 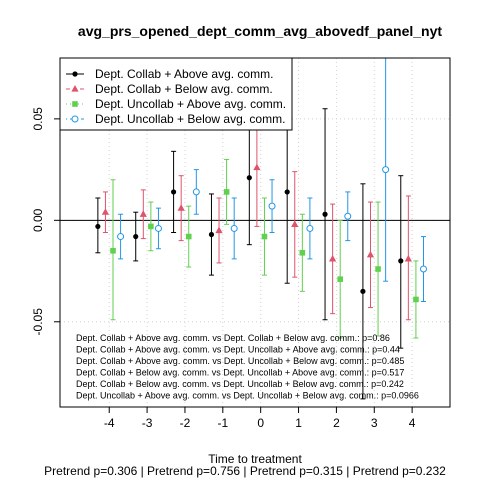 What do you see at coordinates (190, 104) in the screenshot?
I see `legend-label: Dept. Uncollab + Above avg. comm.` at bounding box center [190, 104].